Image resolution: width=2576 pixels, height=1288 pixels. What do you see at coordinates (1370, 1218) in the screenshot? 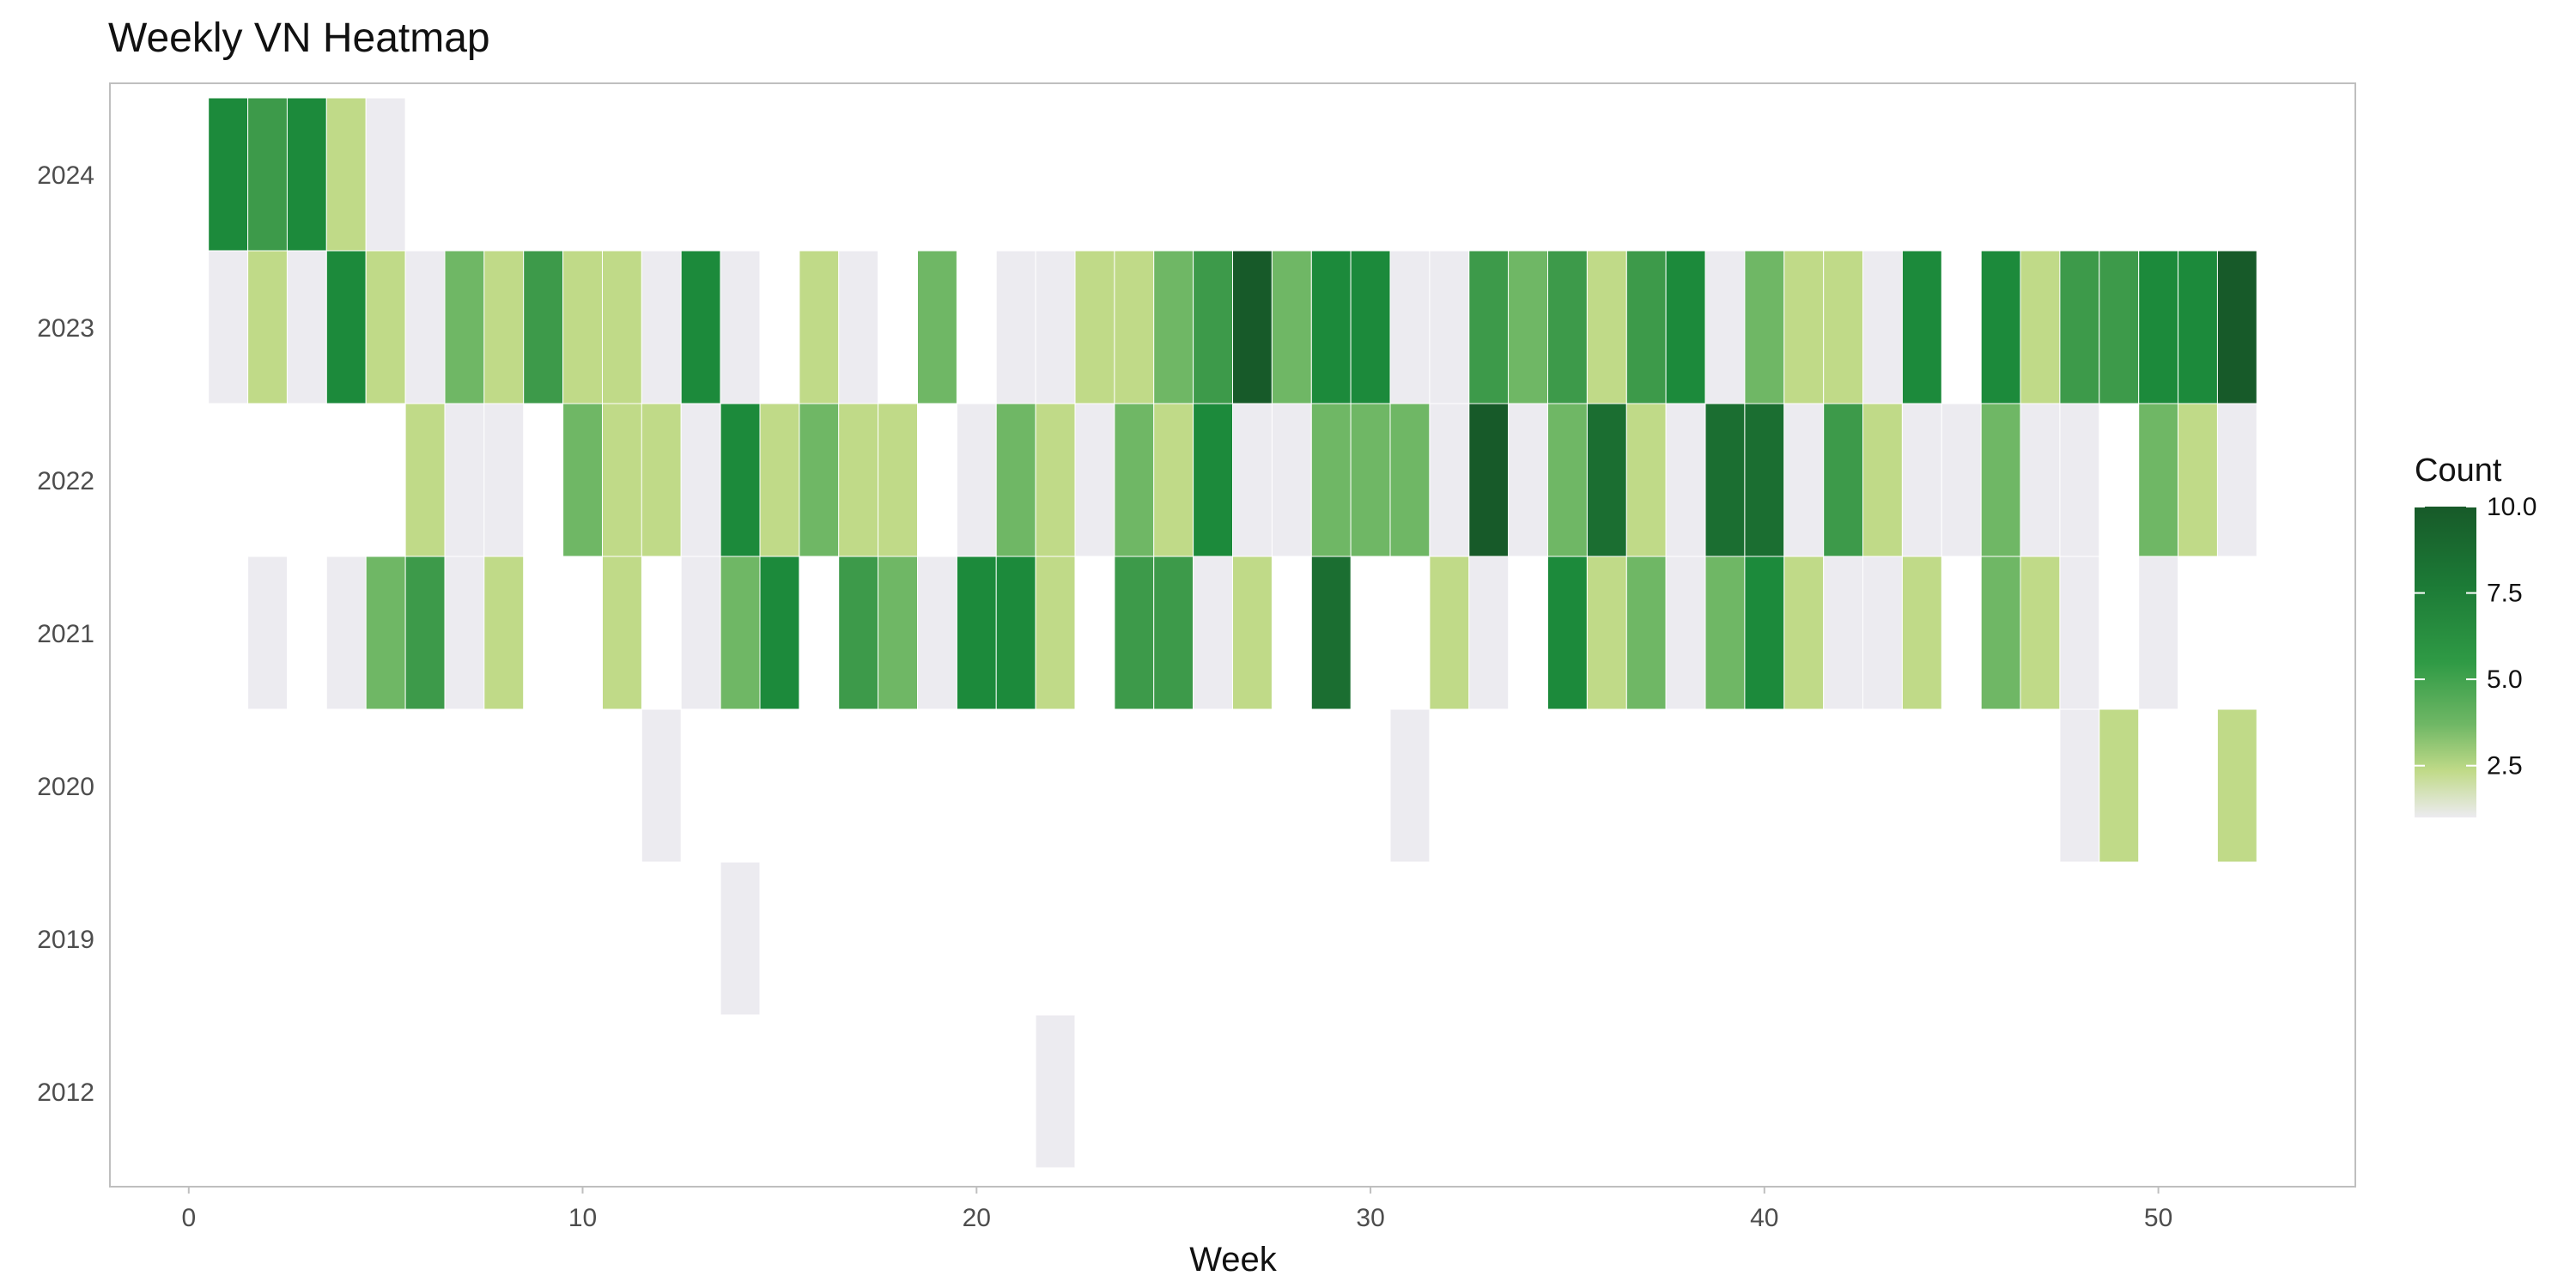
I see `x-tick-label: 30` at bounding box center [1370, 1218].